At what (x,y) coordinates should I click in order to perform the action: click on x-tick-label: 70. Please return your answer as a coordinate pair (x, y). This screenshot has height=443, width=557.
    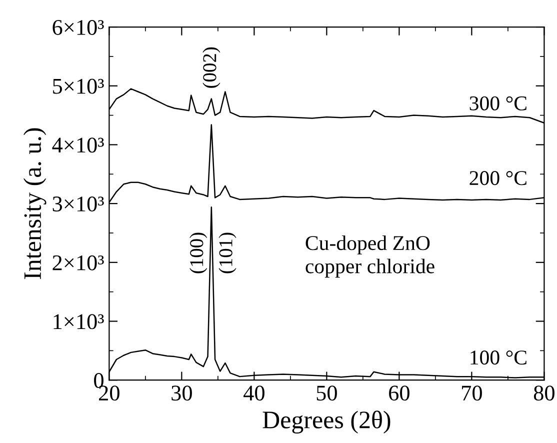
    Looking at the image, I should click on (472, 393).